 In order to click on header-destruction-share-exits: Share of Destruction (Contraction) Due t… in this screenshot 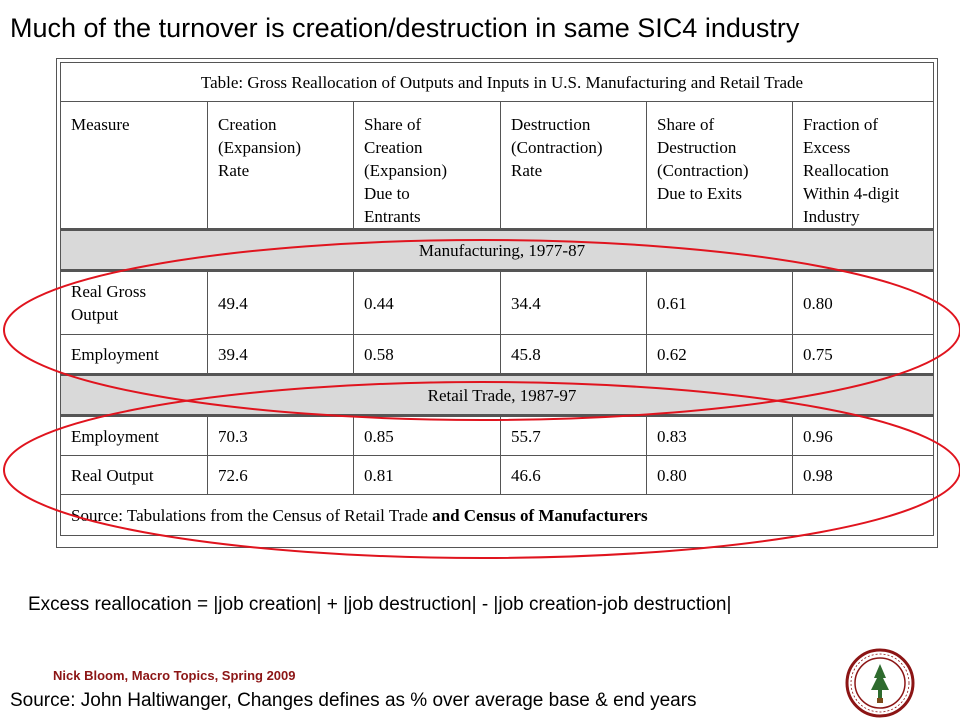, I will do `click(719, 165)`.